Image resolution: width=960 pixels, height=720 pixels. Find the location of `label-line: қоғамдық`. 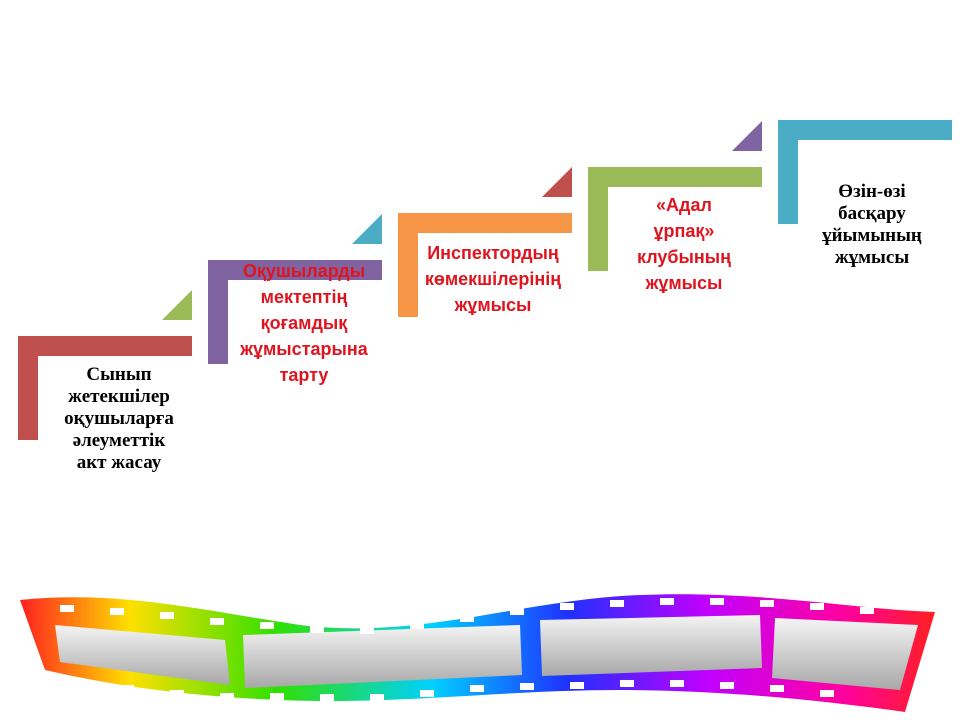

label-line: қоғамдық is located at coordinates (304, 323).